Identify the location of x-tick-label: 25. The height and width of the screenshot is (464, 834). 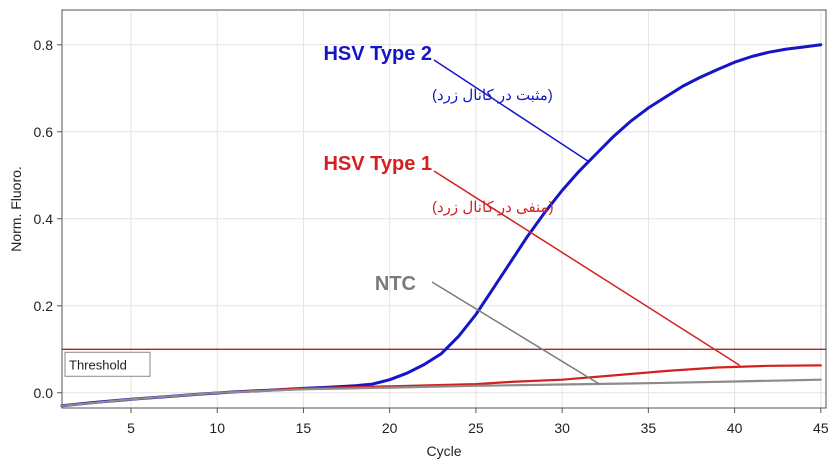
(476, 428).